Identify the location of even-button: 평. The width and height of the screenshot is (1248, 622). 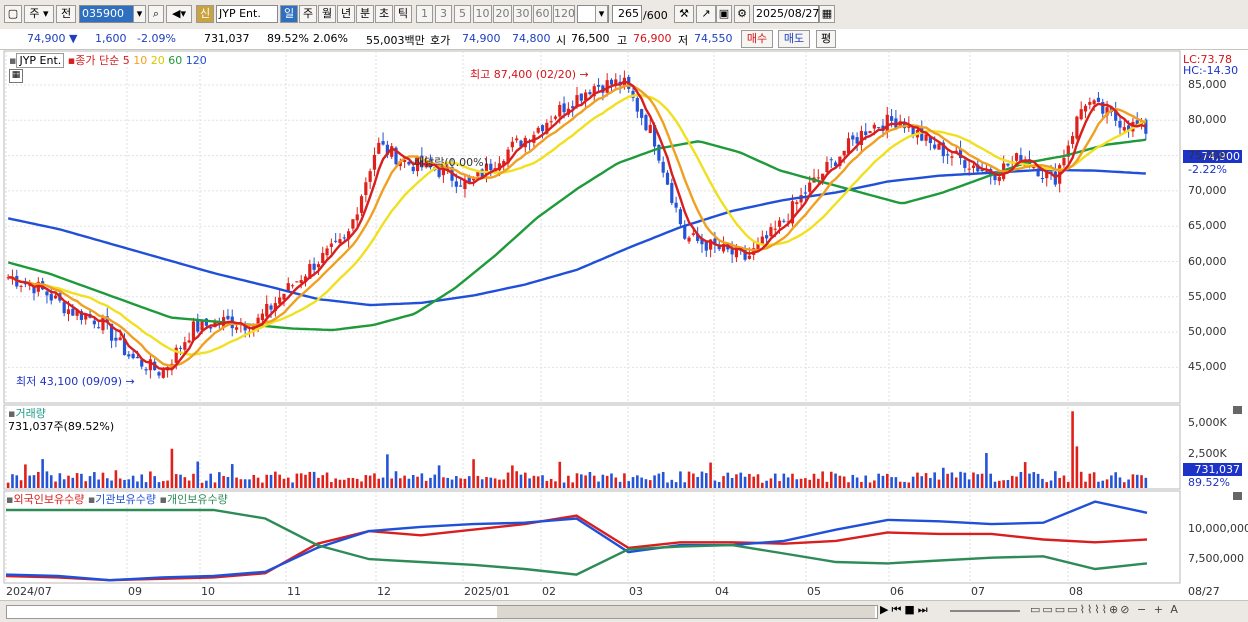
(826, 39).